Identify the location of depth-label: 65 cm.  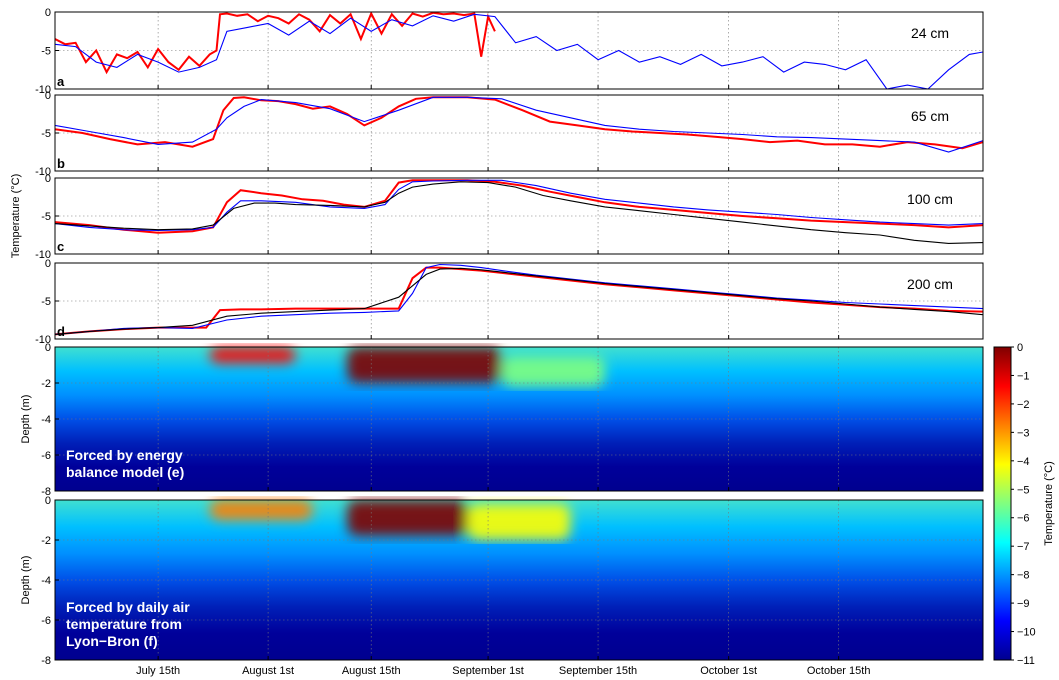
(930, 116).